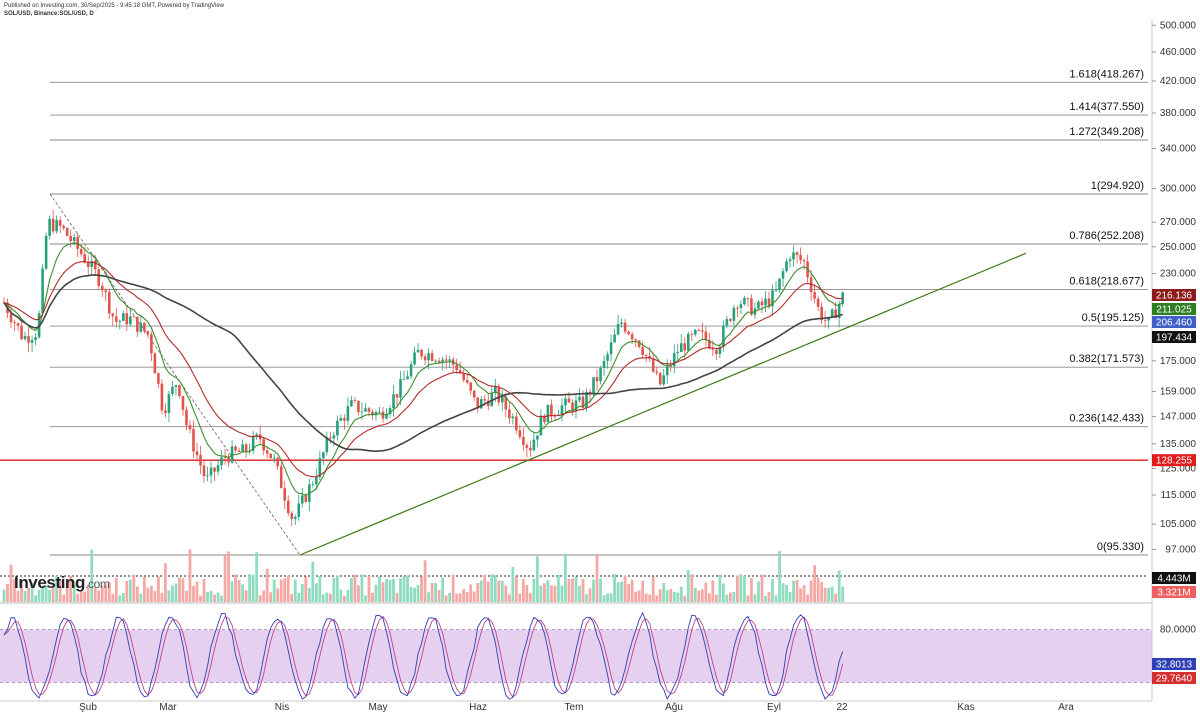  Describe the element at coordinates (1174, 664) in the screenshot. I see `stochastic-tag-bg` at that location.